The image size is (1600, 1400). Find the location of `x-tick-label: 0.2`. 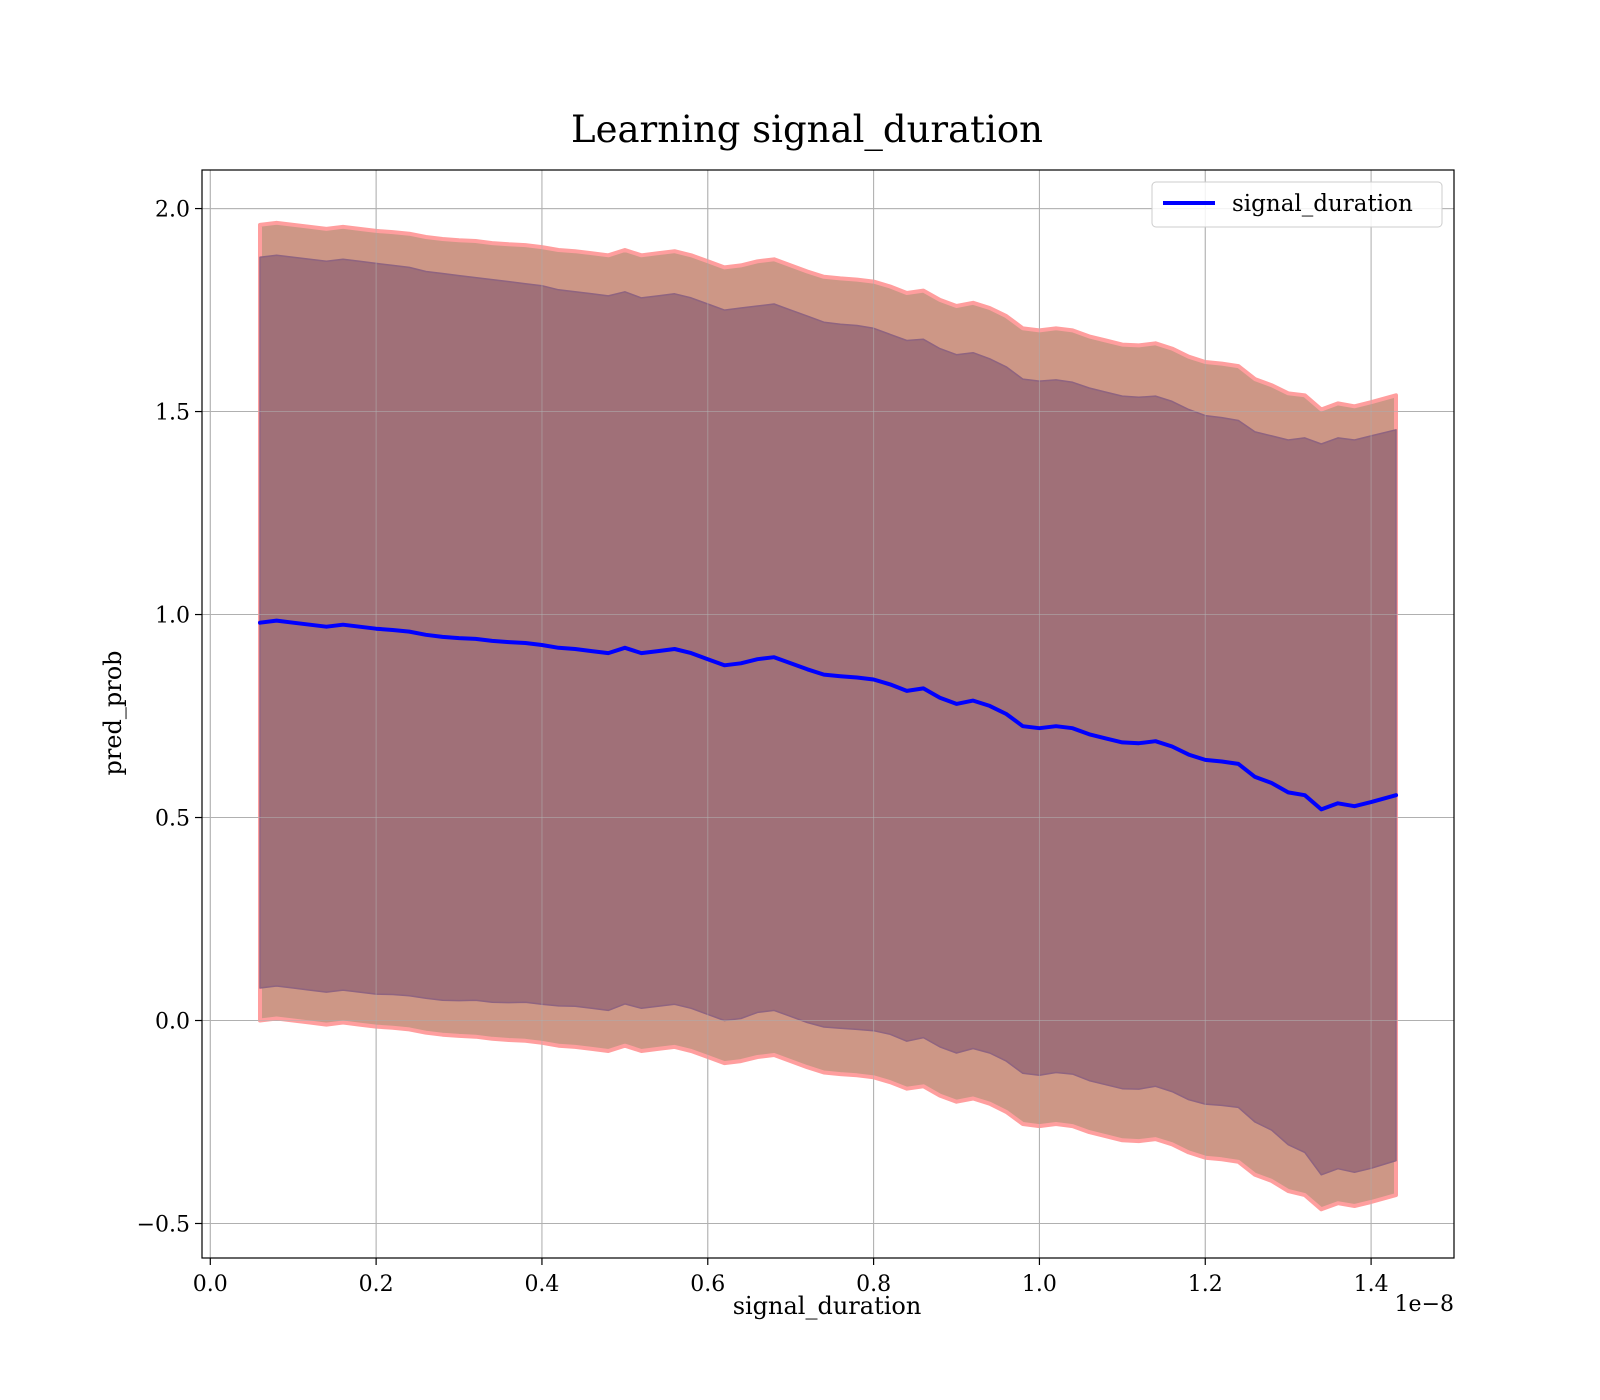

x-tick-label: 0.2 is located at coordinates (376, 1284).